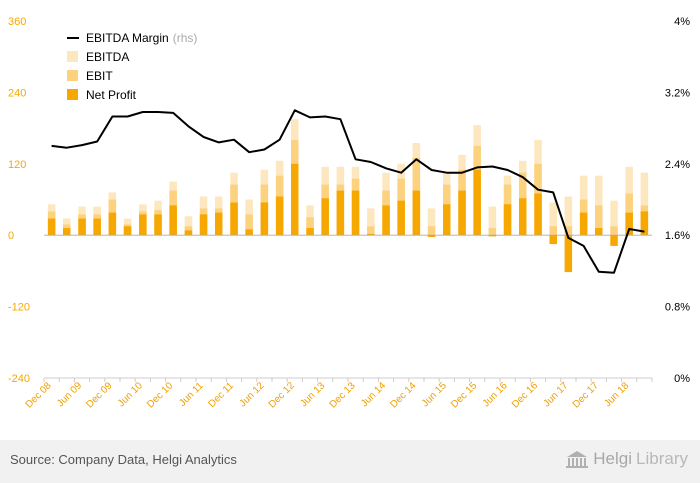  Describe the element at coordinates (586, 395) in the screenshot. I see `x-axis-tick-label: Dec 17` at that location.